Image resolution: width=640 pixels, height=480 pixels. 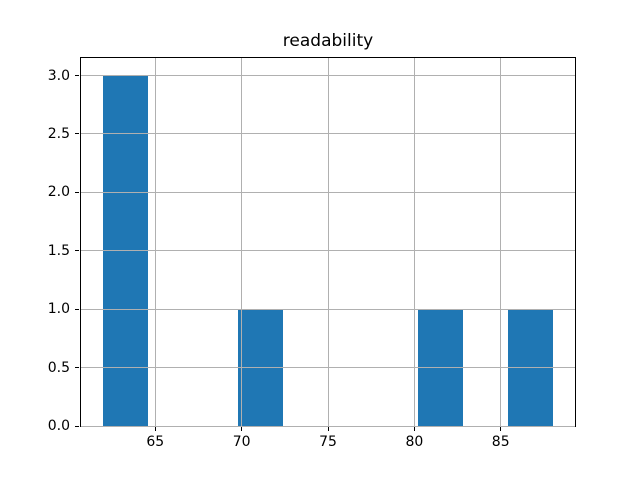 What do you see at coordinates (58, 192) in the screenshot?
I see `y-tick-label: 2.0` at bounding box center [58, 192].